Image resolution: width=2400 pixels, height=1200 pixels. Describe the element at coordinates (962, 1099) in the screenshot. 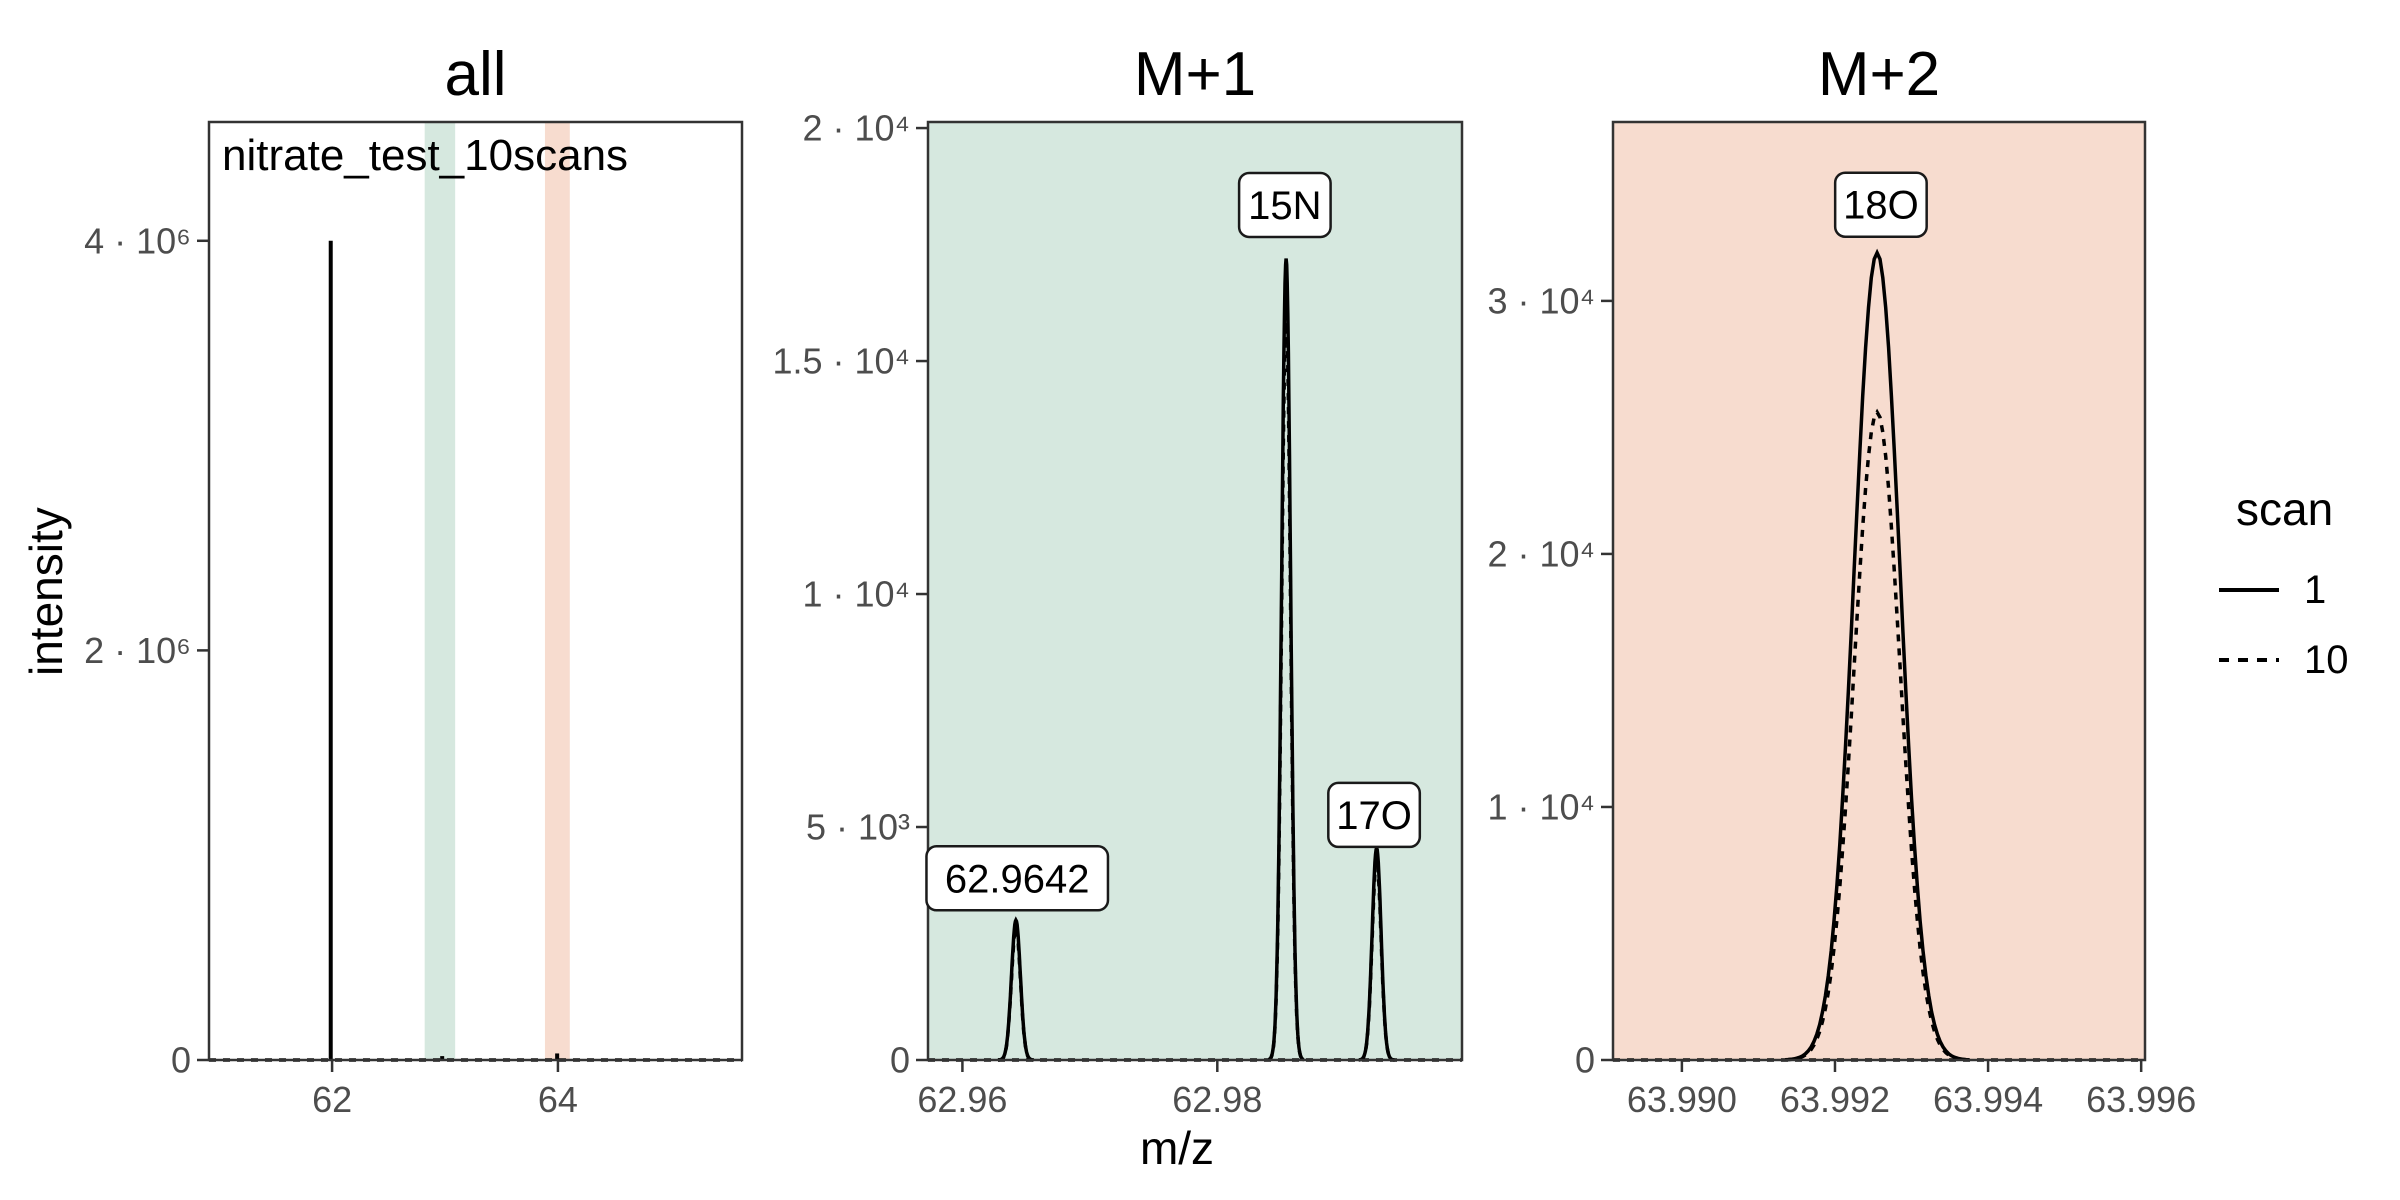

I see `x-tick-label: 62.96` at that location.